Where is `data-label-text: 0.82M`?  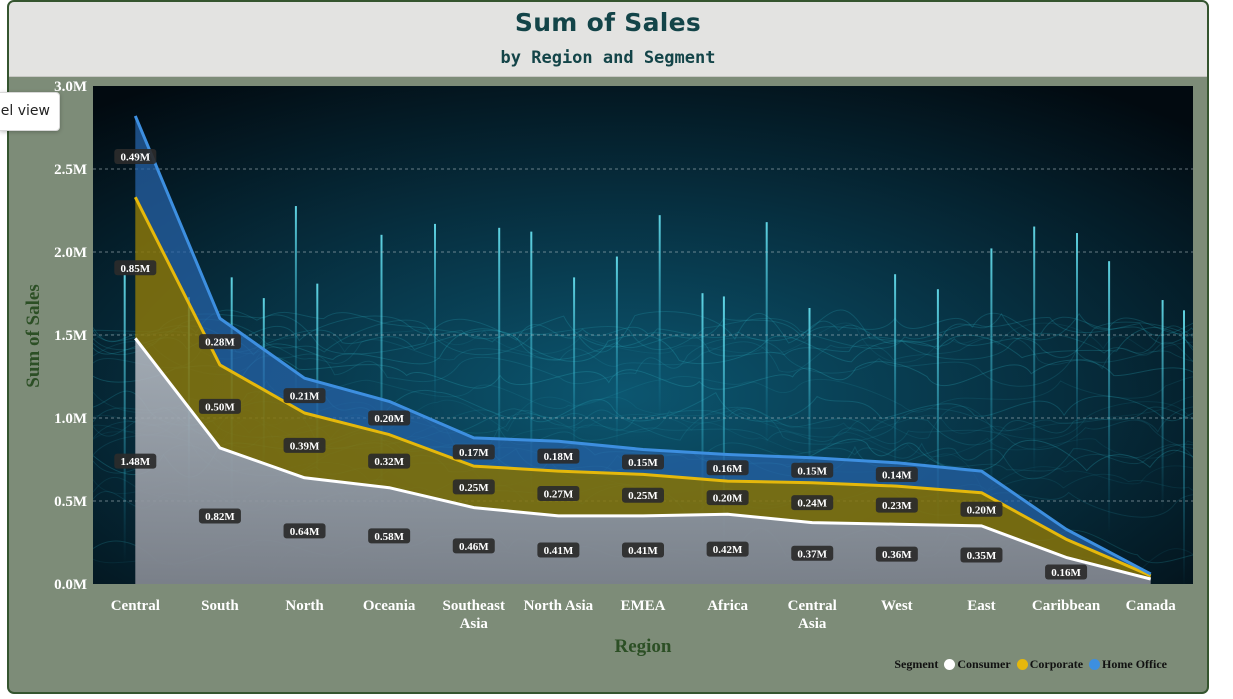 data-label-text: 0.82M is located at coordinates (220, 517).